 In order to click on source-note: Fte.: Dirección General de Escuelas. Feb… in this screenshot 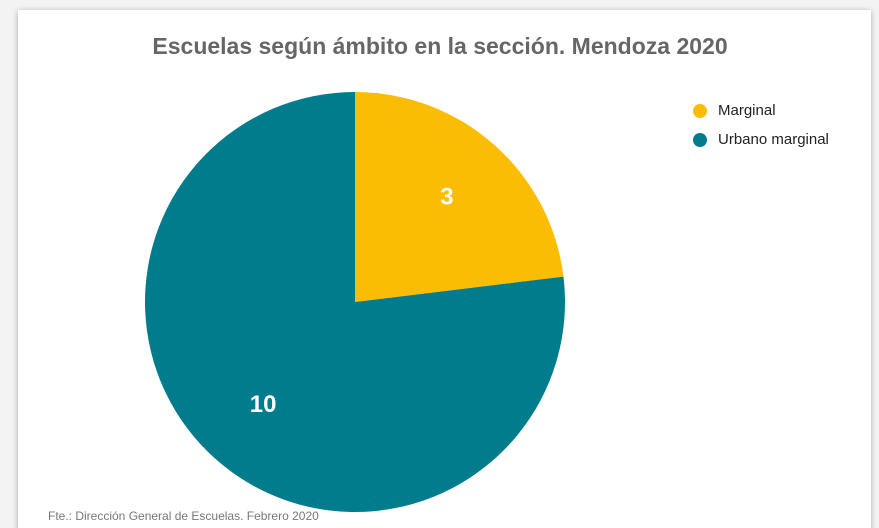, I will do `click(183, 516)`.